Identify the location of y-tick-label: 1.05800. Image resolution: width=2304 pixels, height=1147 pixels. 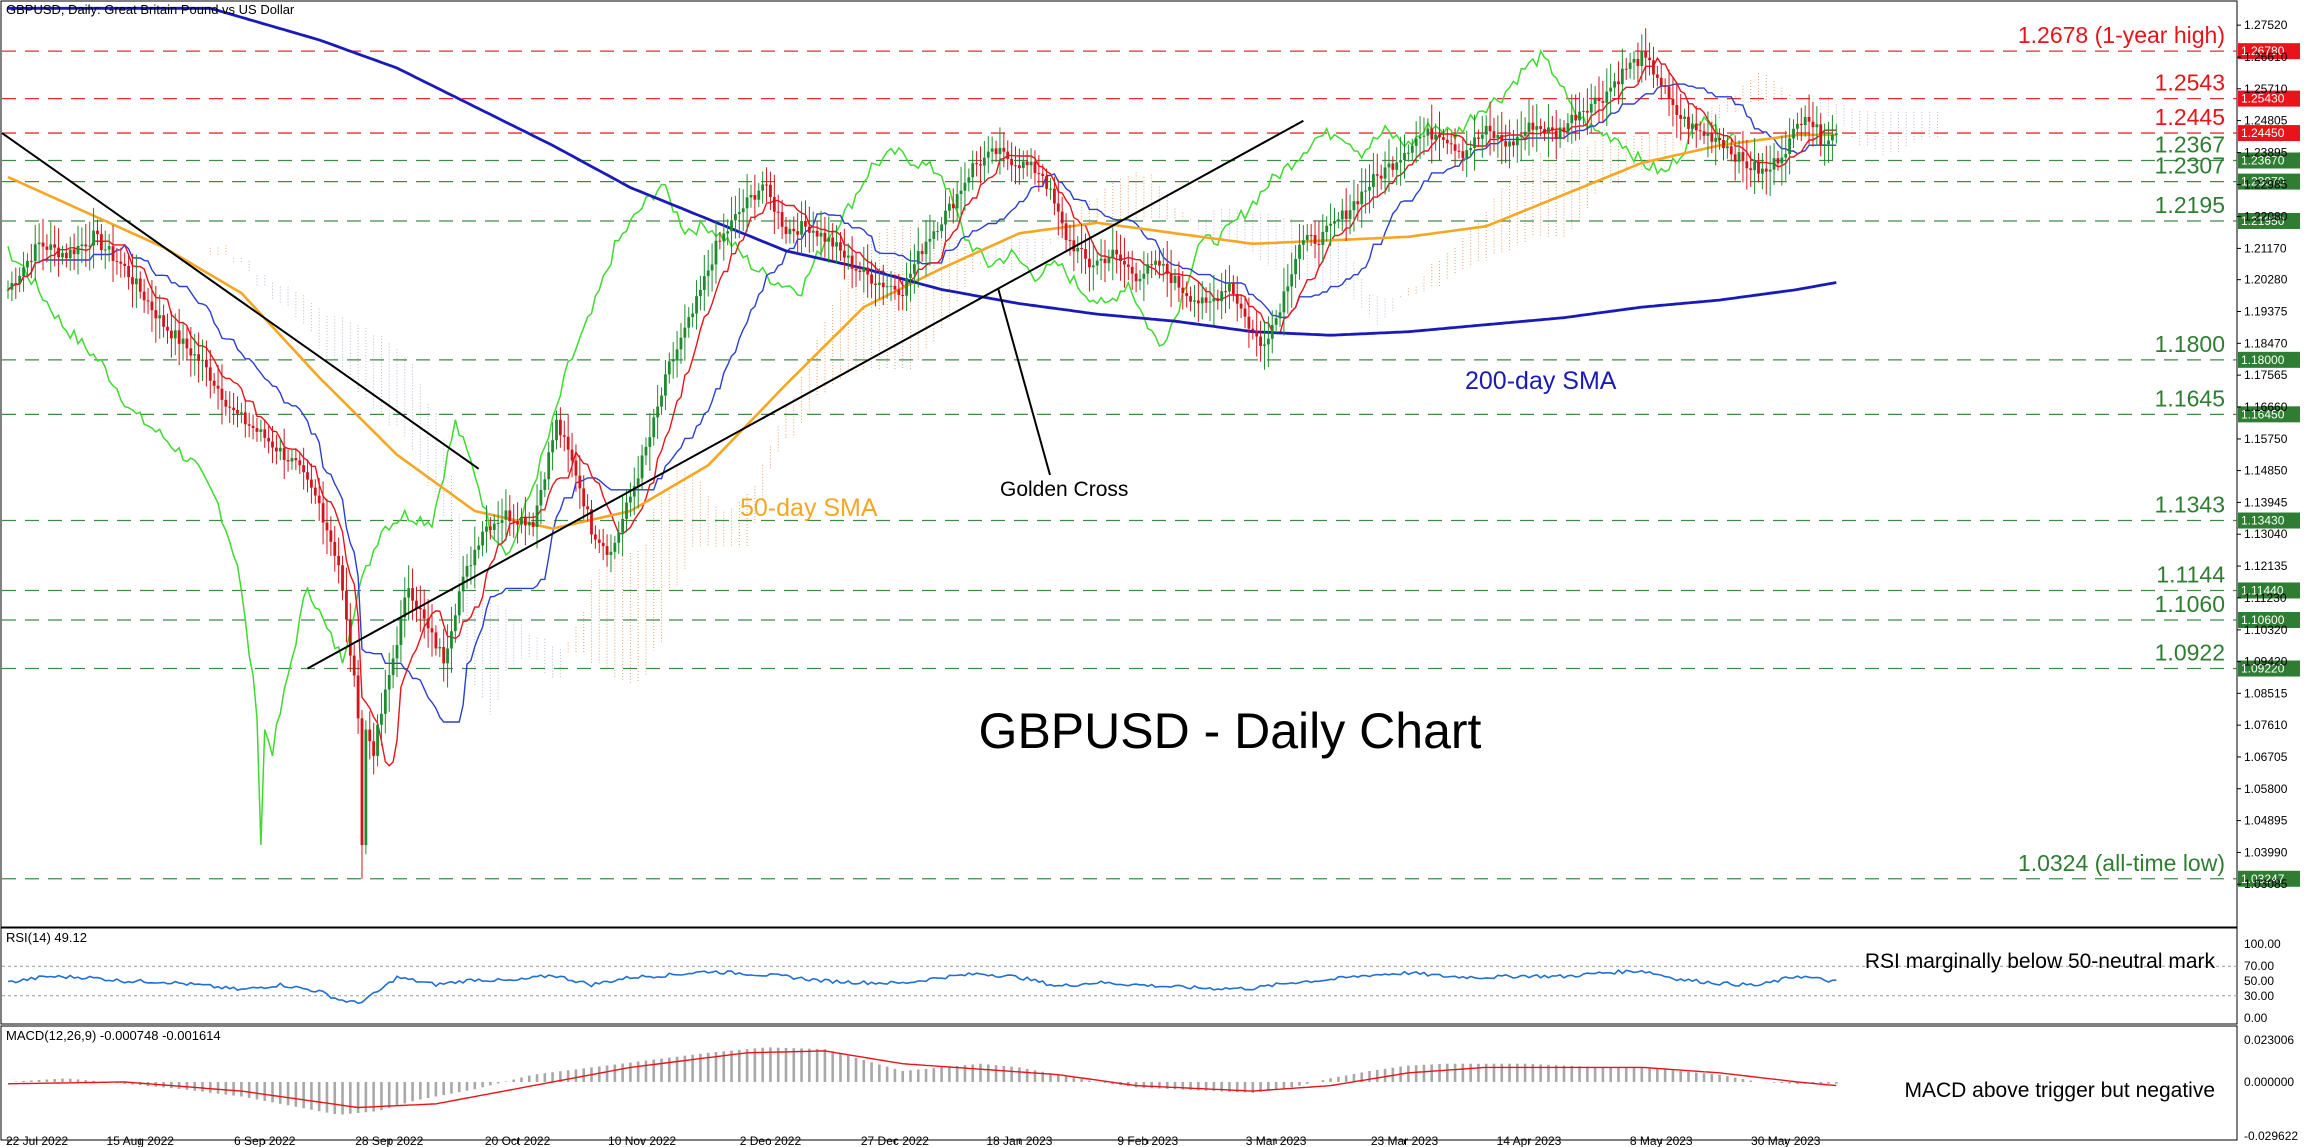
(2266, 789).